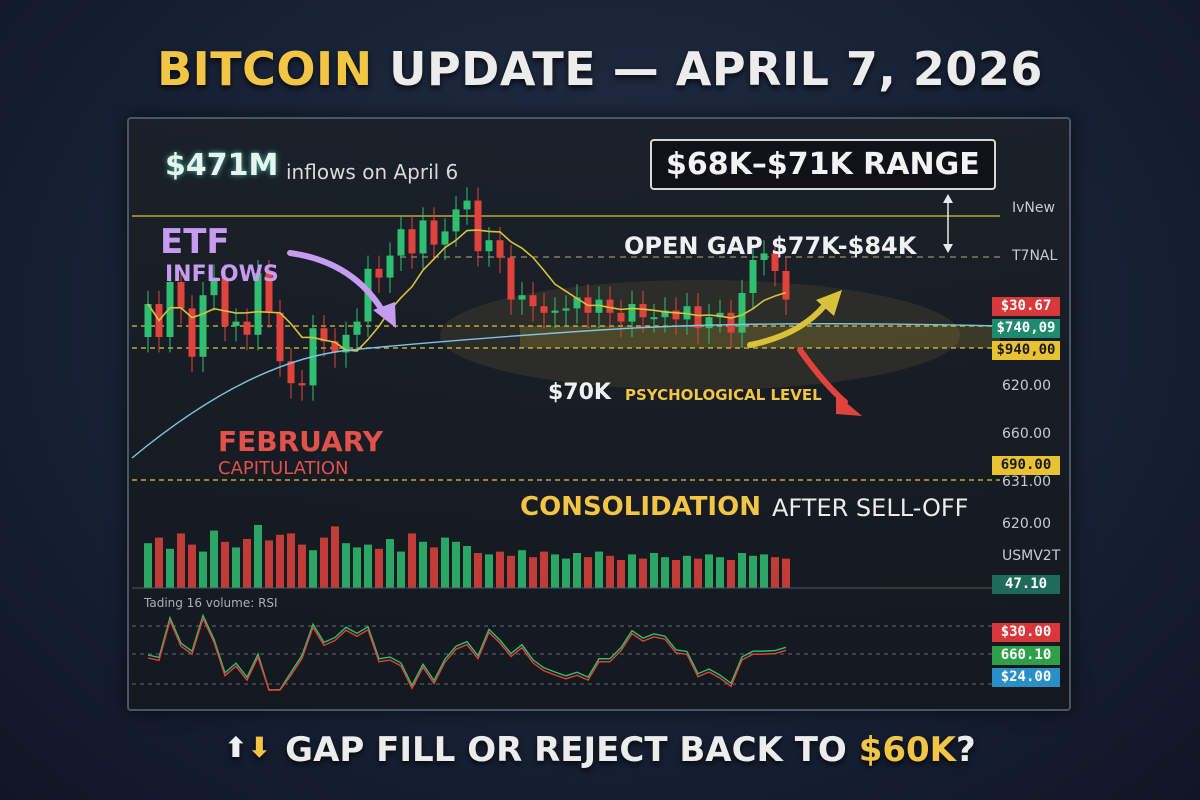 The height and width of the screenshot is (800, 1200). I want to click on range-badge: $68K–$71K RANGE, so click(823, 164).